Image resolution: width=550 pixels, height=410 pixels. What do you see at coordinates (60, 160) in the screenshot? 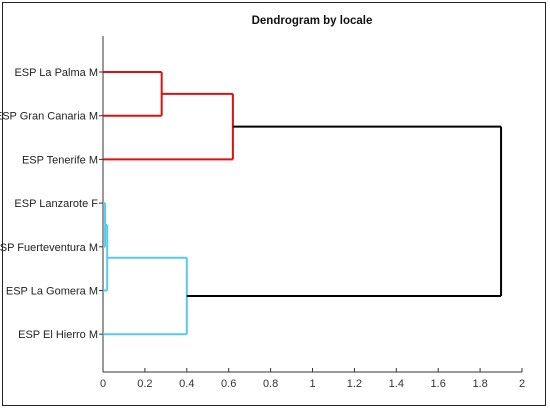
I see `leaf-label: ESP Tenerife M` at bounding box center [60, 160].